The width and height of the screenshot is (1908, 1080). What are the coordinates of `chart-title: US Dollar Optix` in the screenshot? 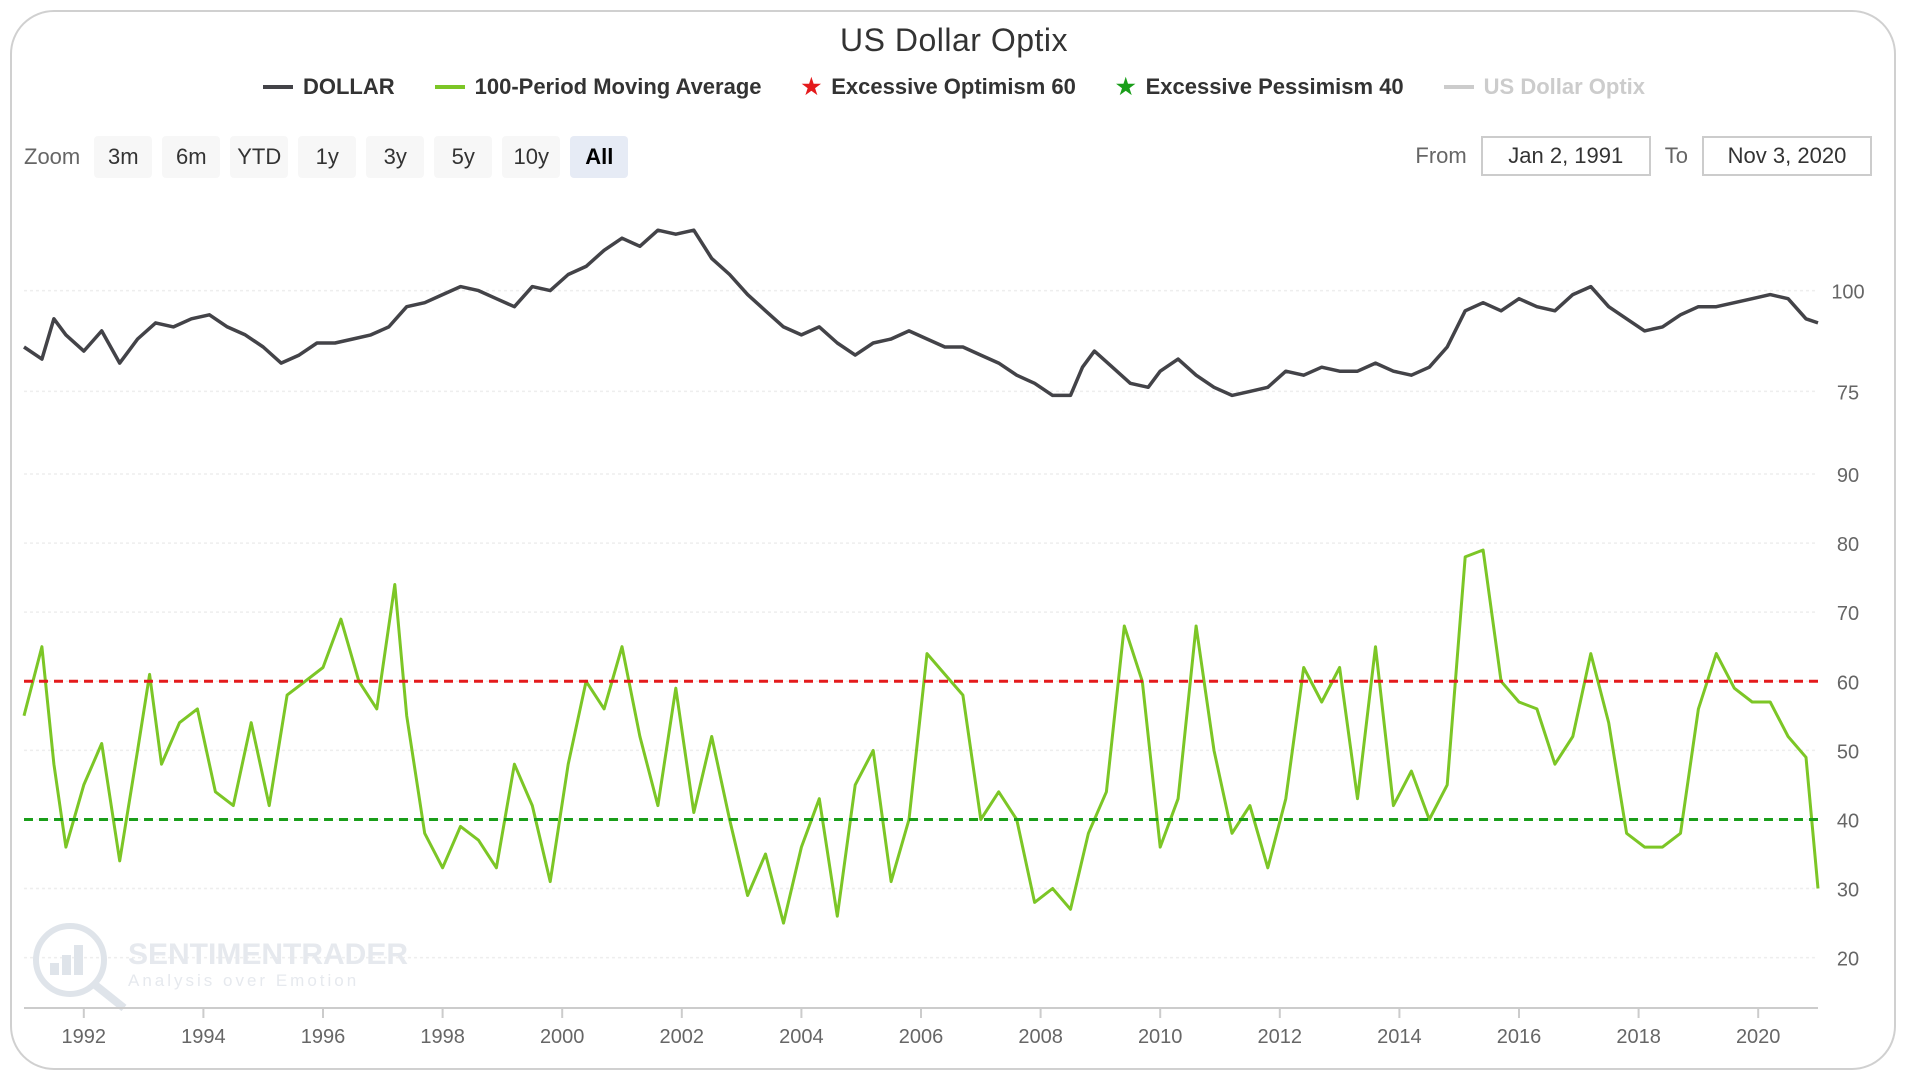 It's located at (954, 40).